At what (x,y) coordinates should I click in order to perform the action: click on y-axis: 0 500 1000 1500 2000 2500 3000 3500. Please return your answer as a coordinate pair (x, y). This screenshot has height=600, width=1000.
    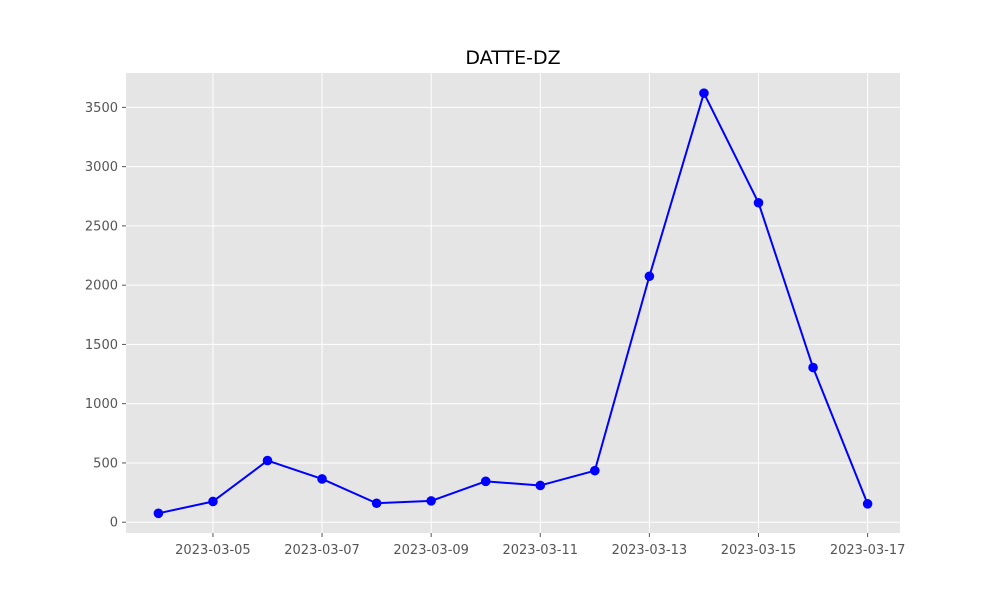
    Looking at the image, I should click on (105, 316).